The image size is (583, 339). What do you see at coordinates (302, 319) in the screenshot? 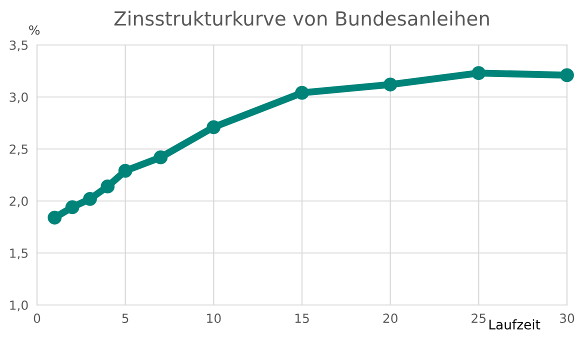
I see `x-tick-label: 15` at bounding box center [302, 319].